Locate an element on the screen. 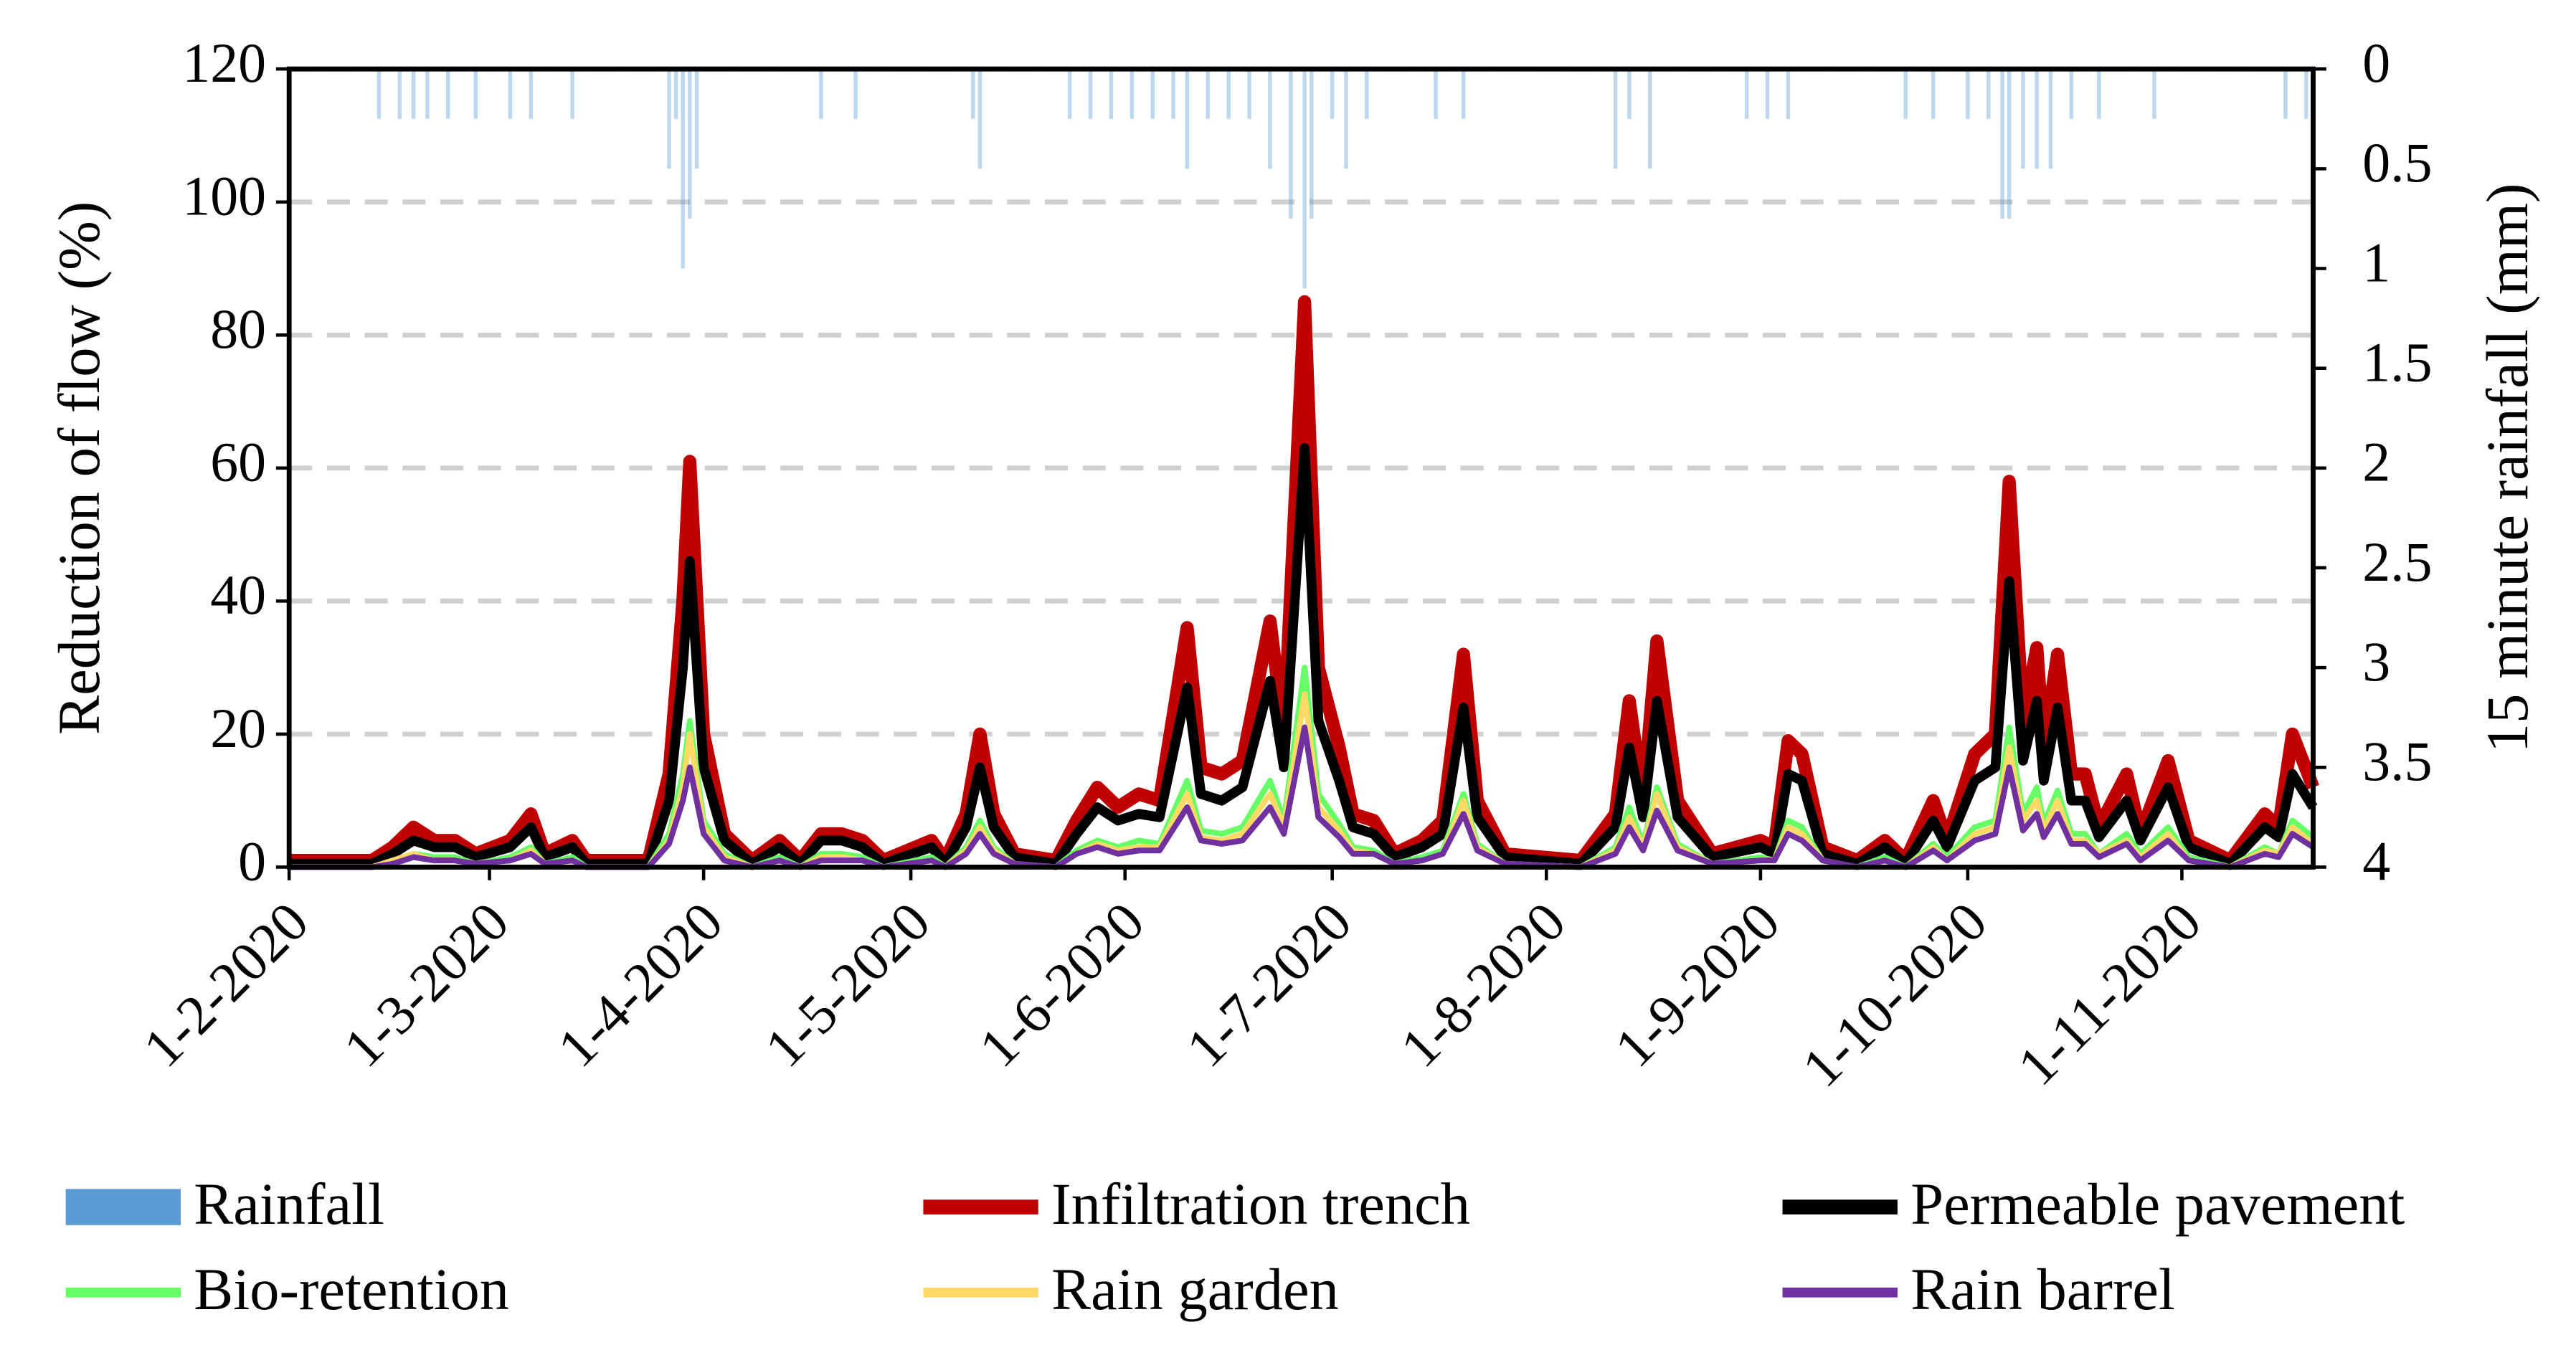 This screenshot has height=1345, width=2576. y-tick-label: 0 is located at coordinates (252, 861).